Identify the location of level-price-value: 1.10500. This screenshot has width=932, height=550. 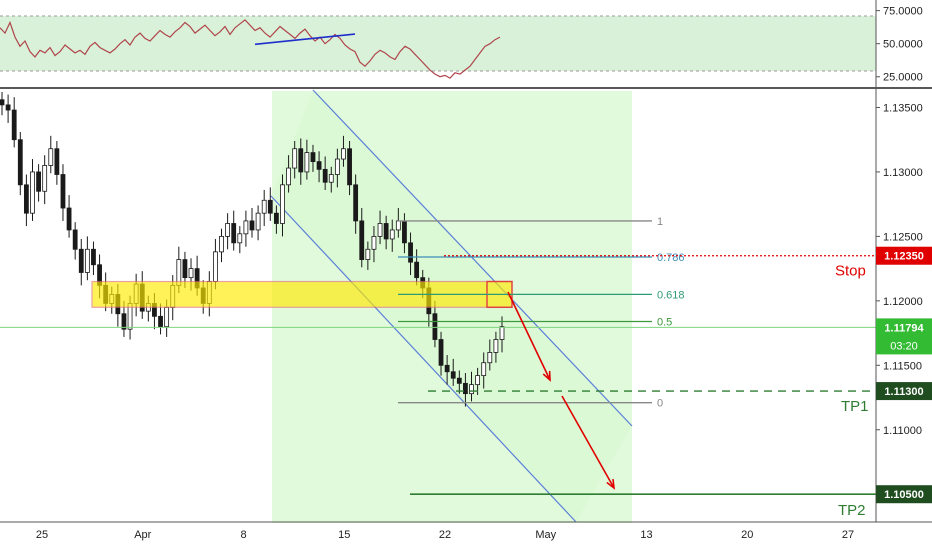
(904, 495).